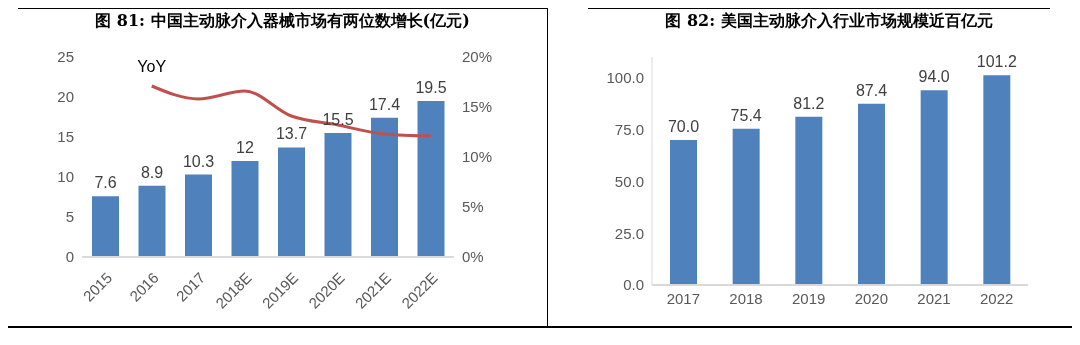 This screenshot has width=1080, height=345. I want to click on y-tick-label: 5, so click(69, 217).